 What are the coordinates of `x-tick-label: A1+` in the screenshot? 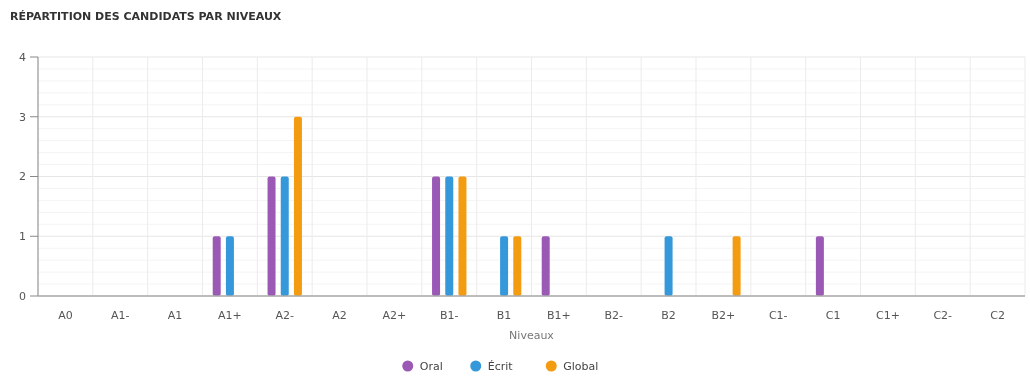 It's located at (230, 315).